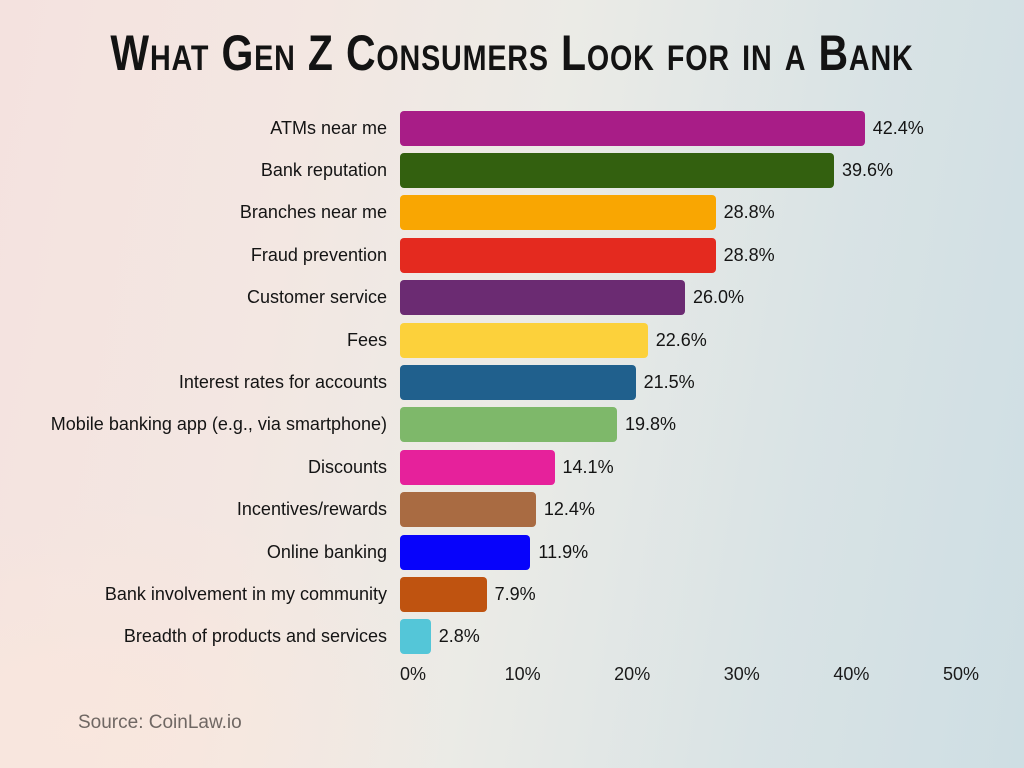 This screenshot has width=1024, height=768. I want to click on bar-track: 7.9%, so click(712, 594).